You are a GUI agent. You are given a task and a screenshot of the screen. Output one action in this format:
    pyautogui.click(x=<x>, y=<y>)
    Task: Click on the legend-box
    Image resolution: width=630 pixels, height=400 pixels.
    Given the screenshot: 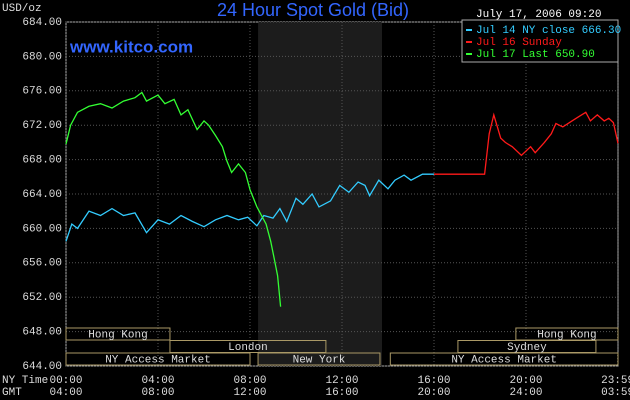 What is the action you would take?
    pyautogui.click(x=540, y=41)
    